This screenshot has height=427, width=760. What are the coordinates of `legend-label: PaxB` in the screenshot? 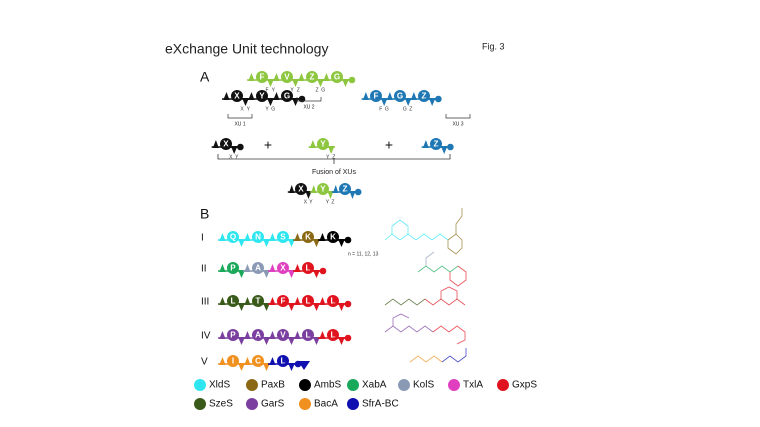 It's located at (273, 385).